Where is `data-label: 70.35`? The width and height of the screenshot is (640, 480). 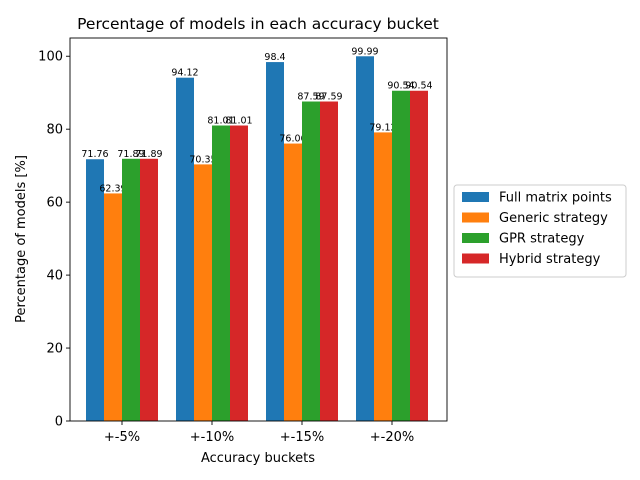 data-label: 70.35 is located at coordinates (202, 159).